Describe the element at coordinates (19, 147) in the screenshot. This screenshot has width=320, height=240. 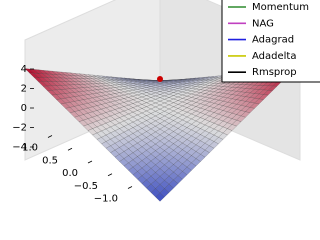
I see `z-tick-label: −4` at that location.